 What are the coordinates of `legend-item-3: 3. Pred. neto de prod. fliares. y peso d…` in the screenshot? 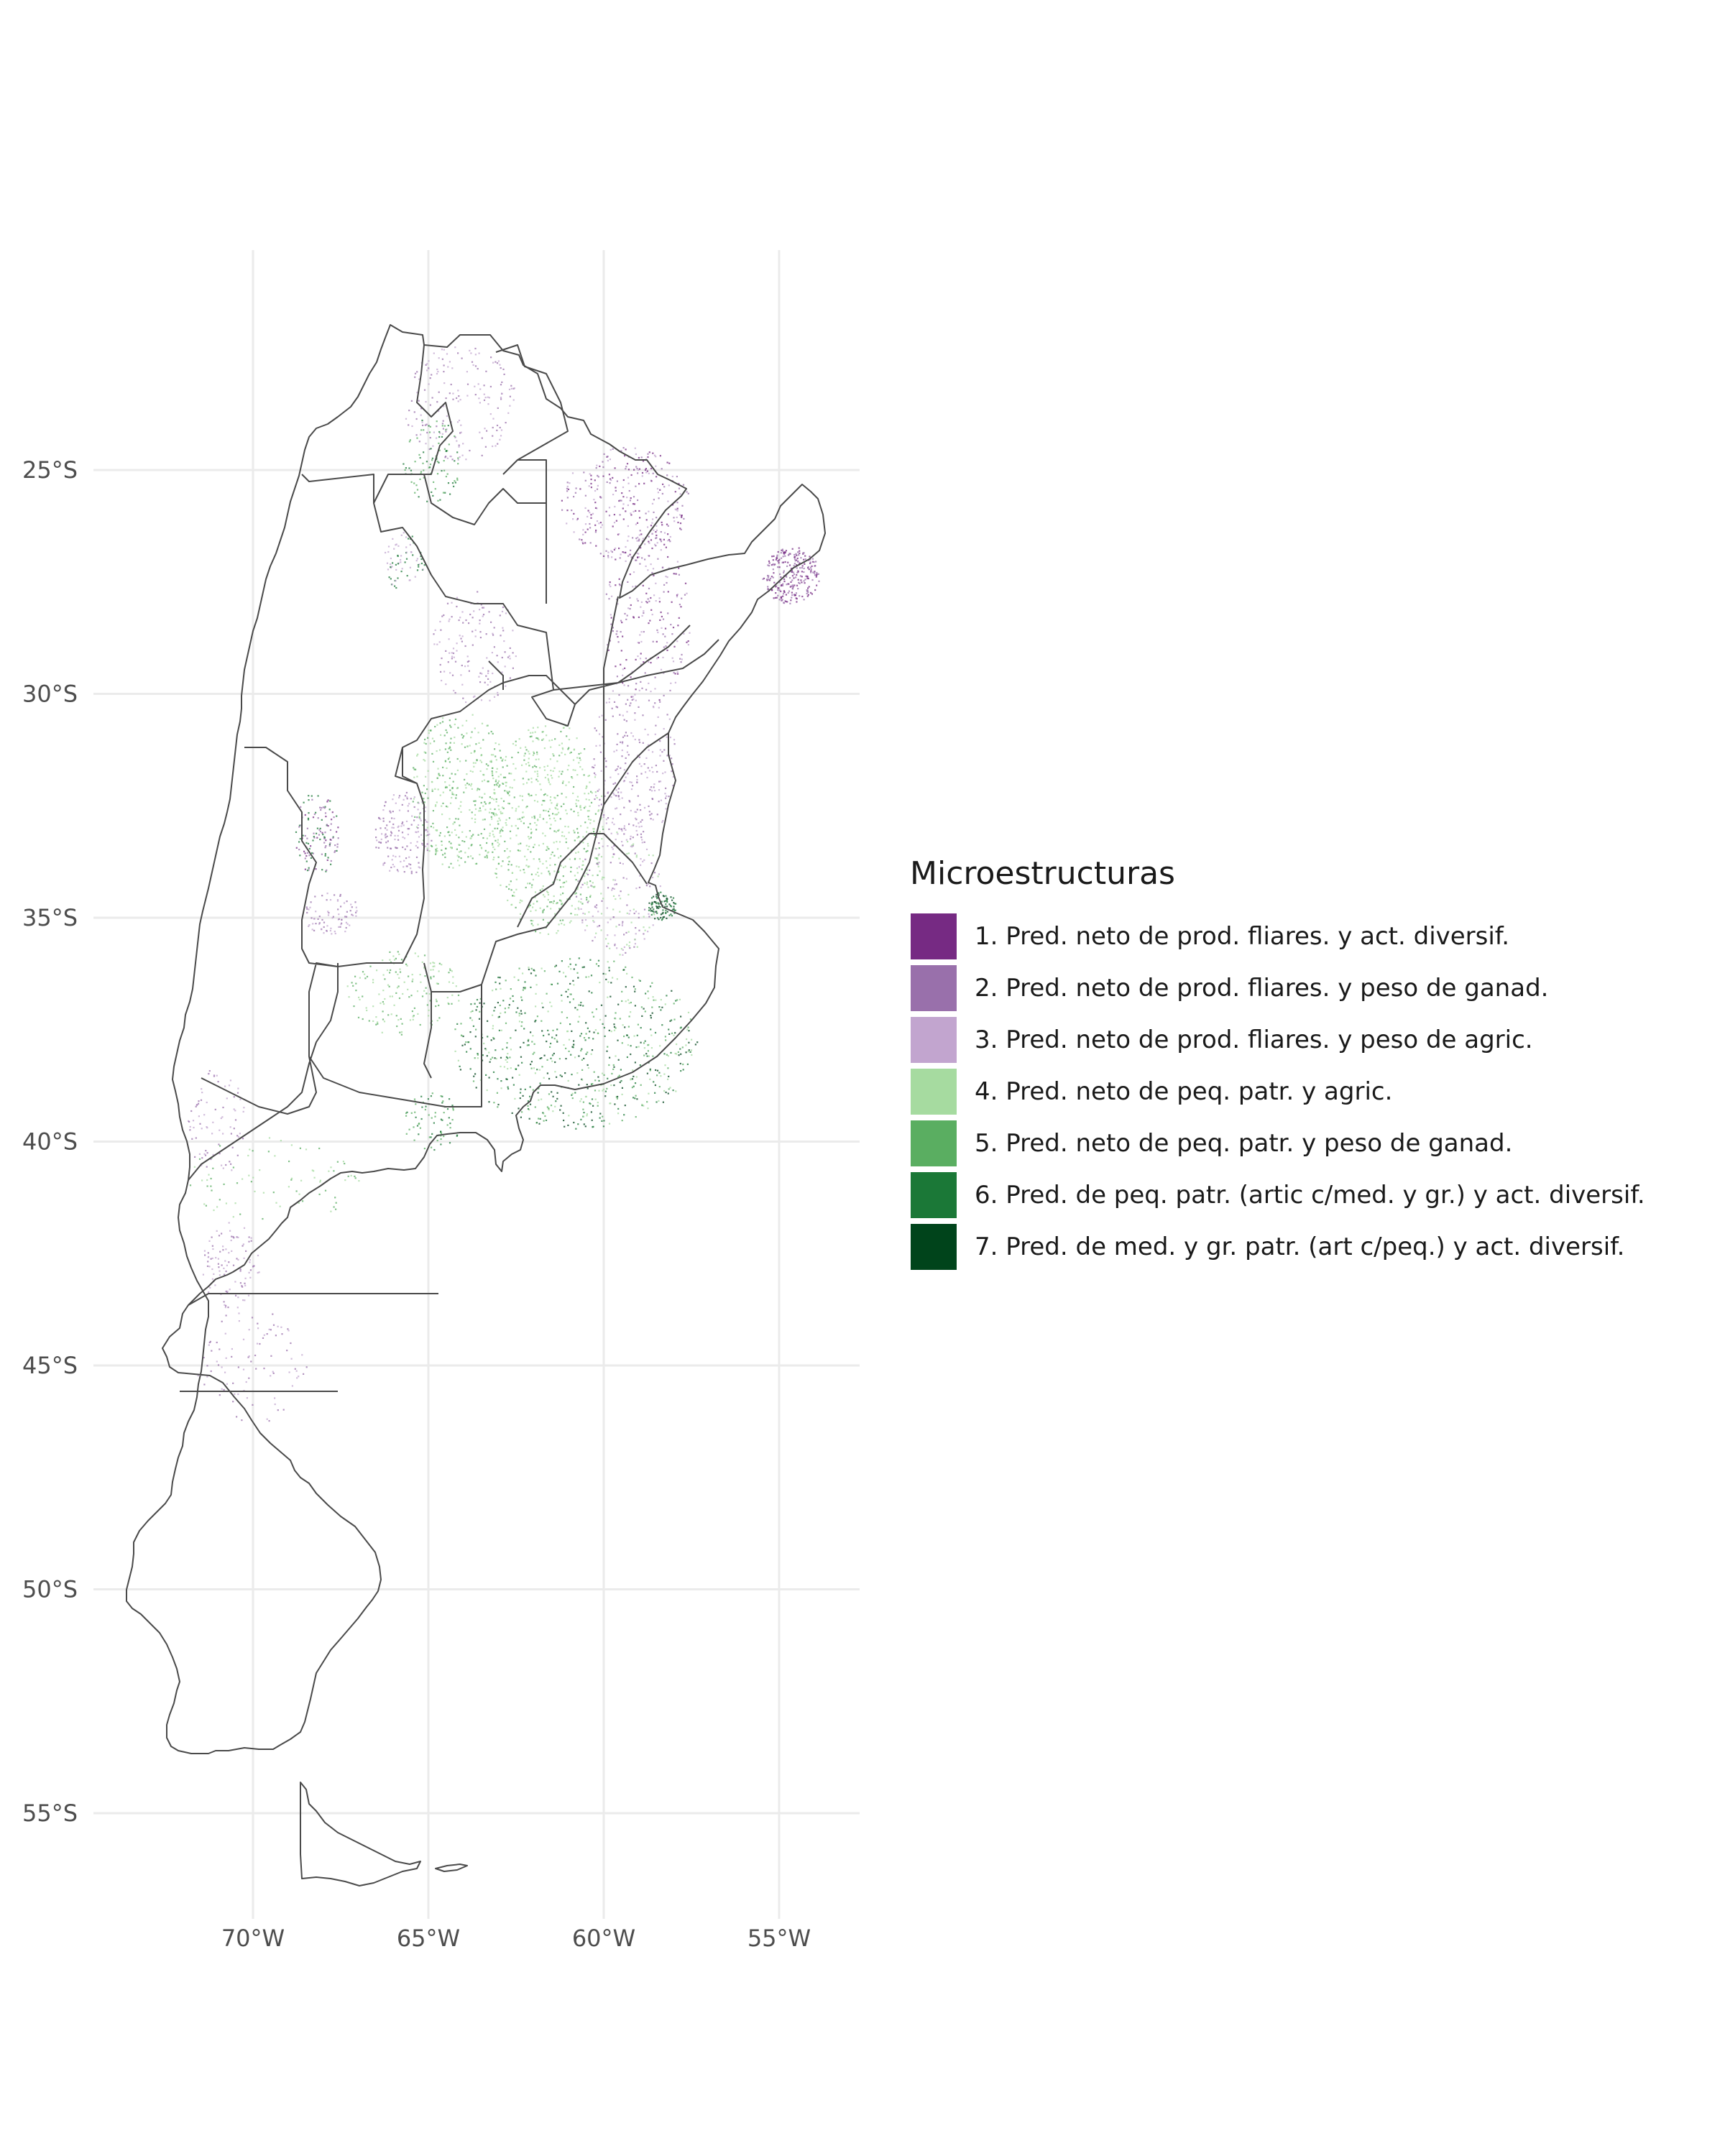 It's located at (1309, 1040).